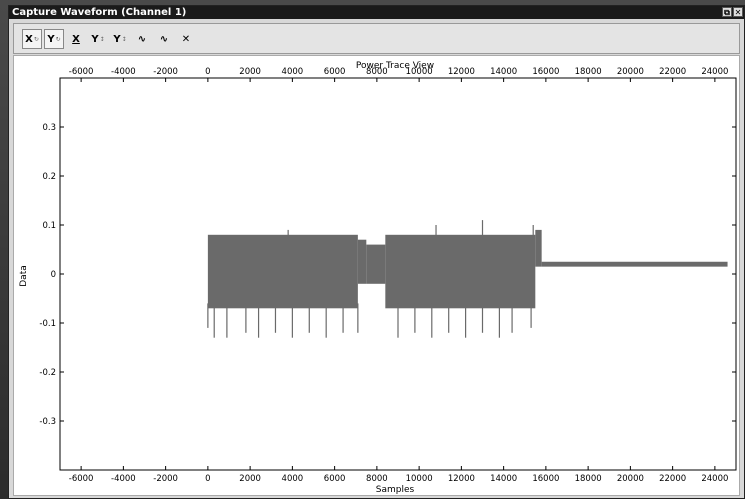  Describe the element at coordinates (293, 72) in the screenshot. I see `x-tick-label-top: 4000` at that location.